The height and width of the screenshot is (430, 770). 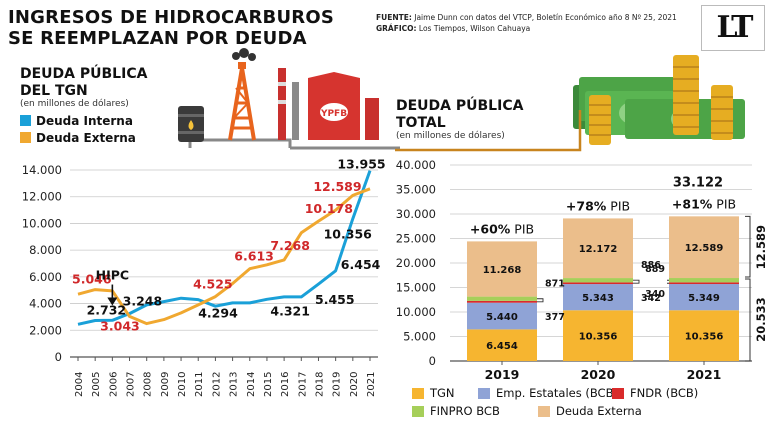 What do you see at coordinates (748, 246) in the screenshot?
I see `bracket-externa` at bounding box center [748, 246].